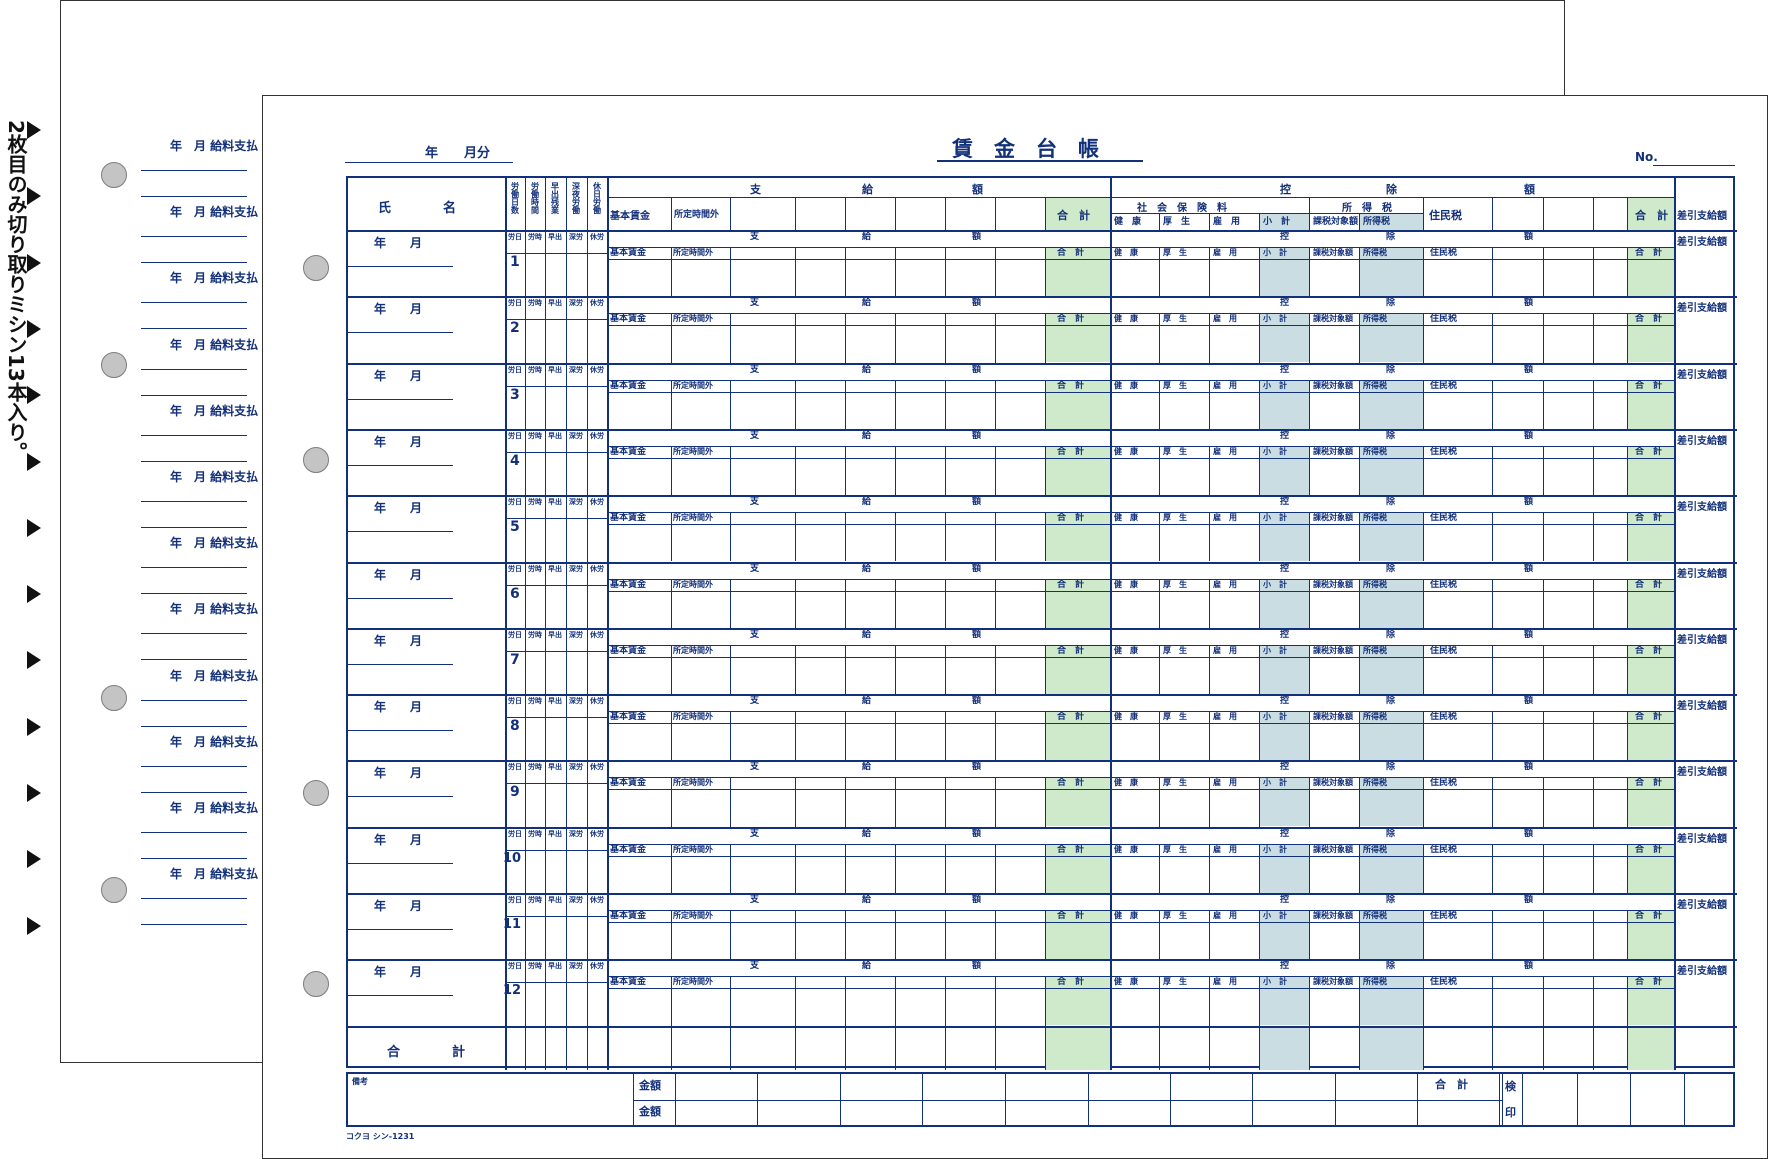 This screenshot has width=1768, height=1159. Describe the element at coordinates (360, 1081) in the screenshot. I see `remarks-label: 備考` at that location.